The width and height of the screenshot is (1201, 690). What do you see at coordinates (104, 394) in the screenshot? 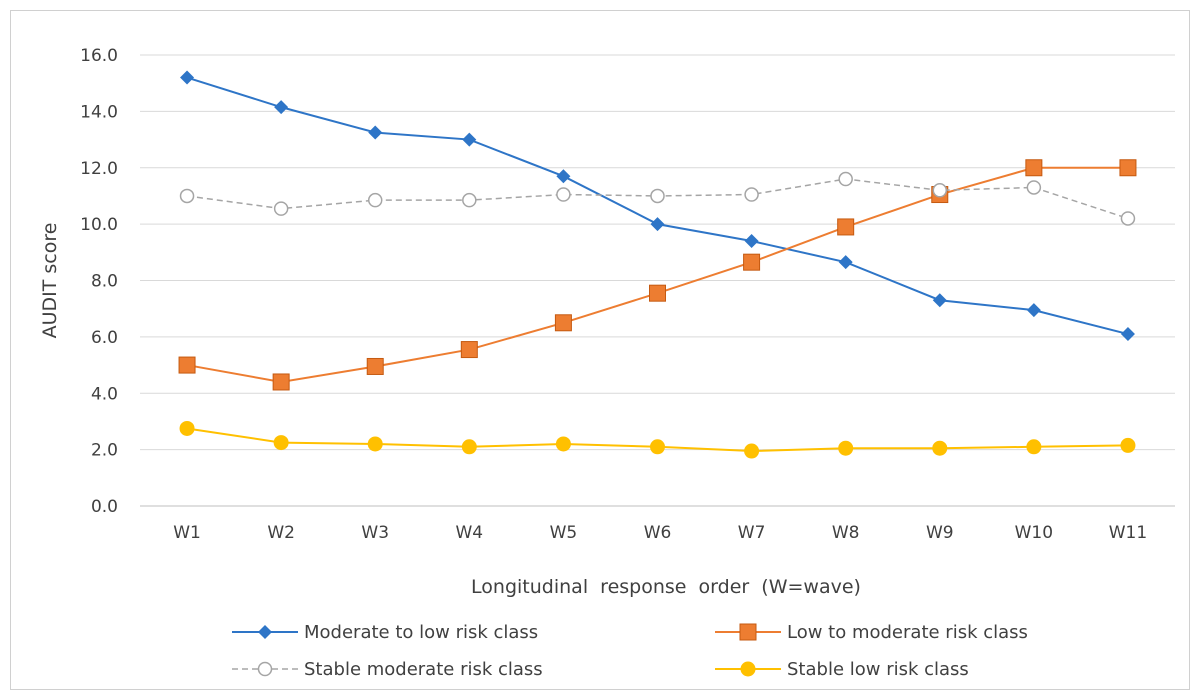
I see `y-tick-label: 4.0` at bounding box center [104, 394].